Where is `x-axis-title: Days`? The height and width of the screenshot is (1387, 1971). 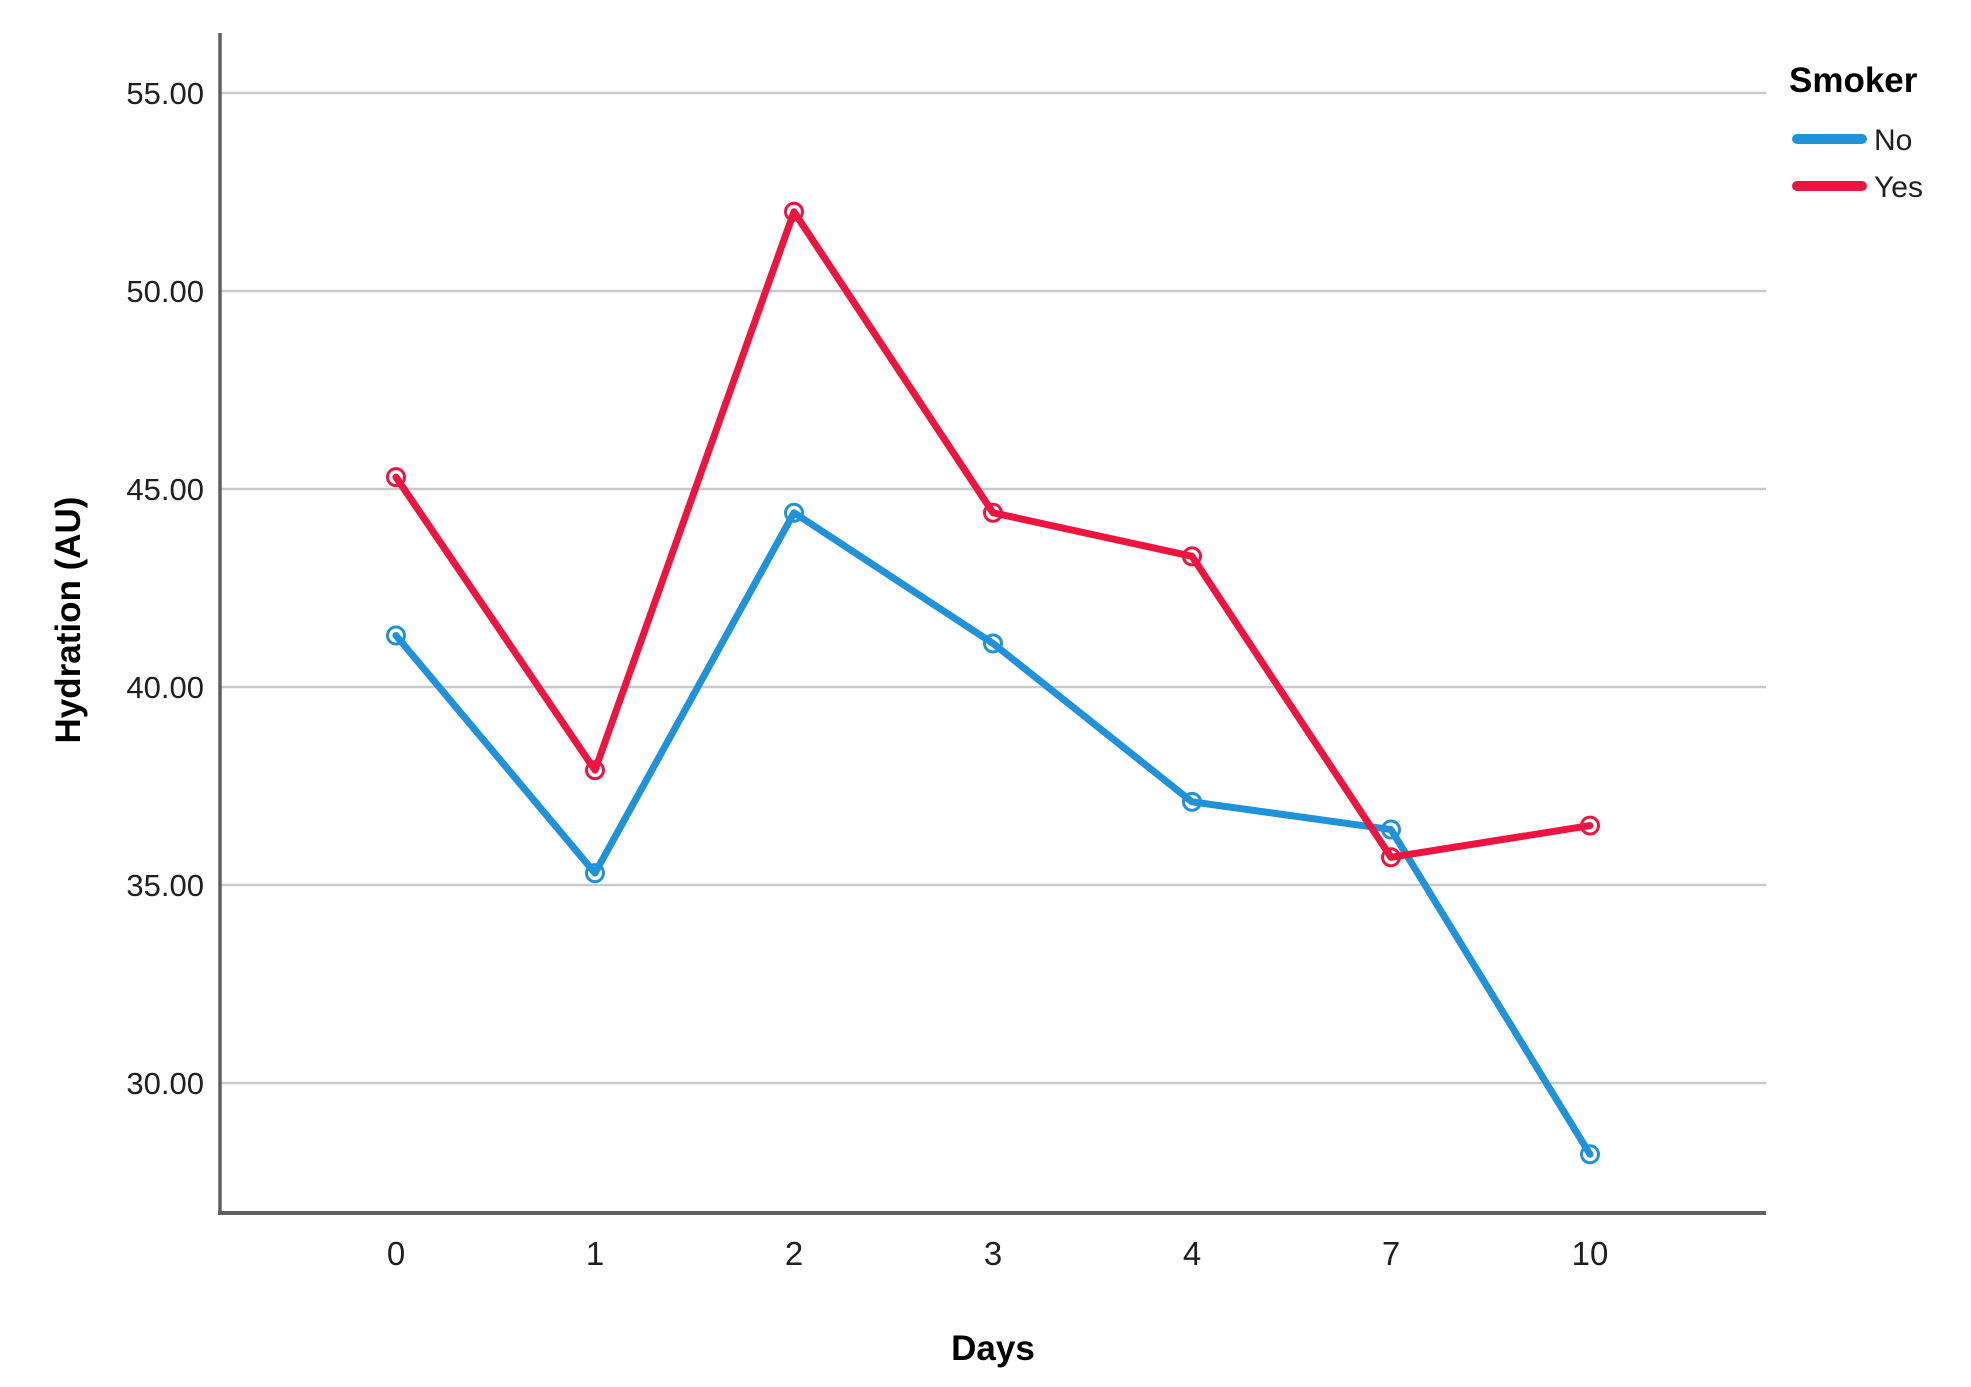 x-axis-title: Days is located at coordinates (993, 1348).